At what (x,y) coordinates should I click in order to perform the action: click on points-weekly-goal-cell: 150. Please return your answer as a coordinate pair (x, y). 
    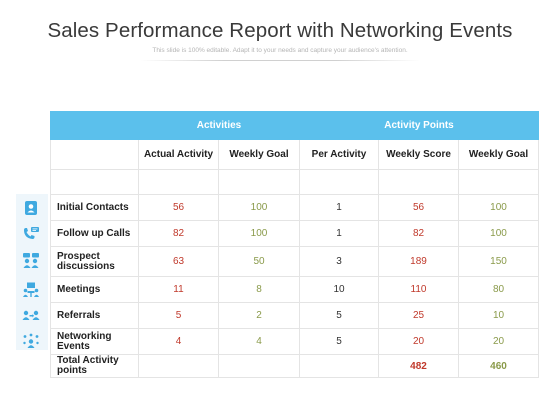
    Looking at the image, I should click on (498, 261).